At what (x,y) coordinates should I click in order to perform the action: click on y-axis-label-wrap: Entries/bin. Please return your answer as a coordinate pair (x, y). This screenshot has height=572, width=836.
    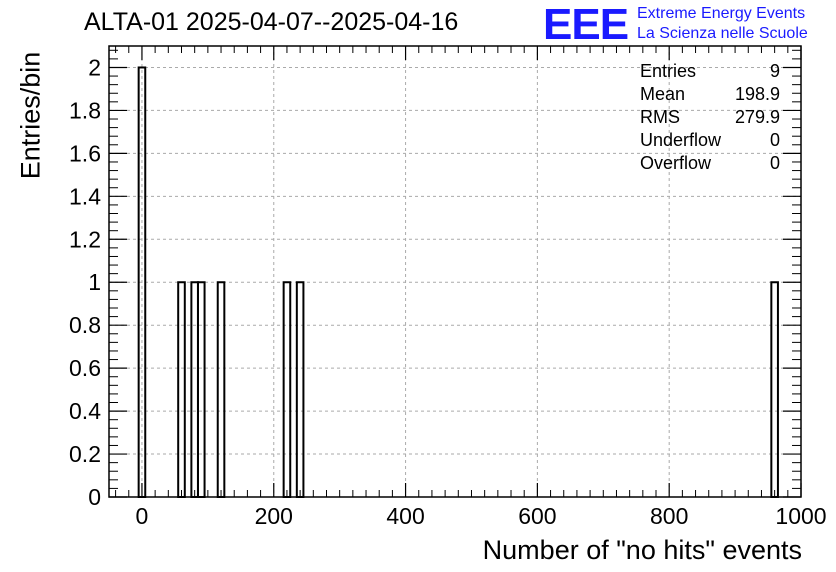
    Looking at the image, I should click on (26, 155).